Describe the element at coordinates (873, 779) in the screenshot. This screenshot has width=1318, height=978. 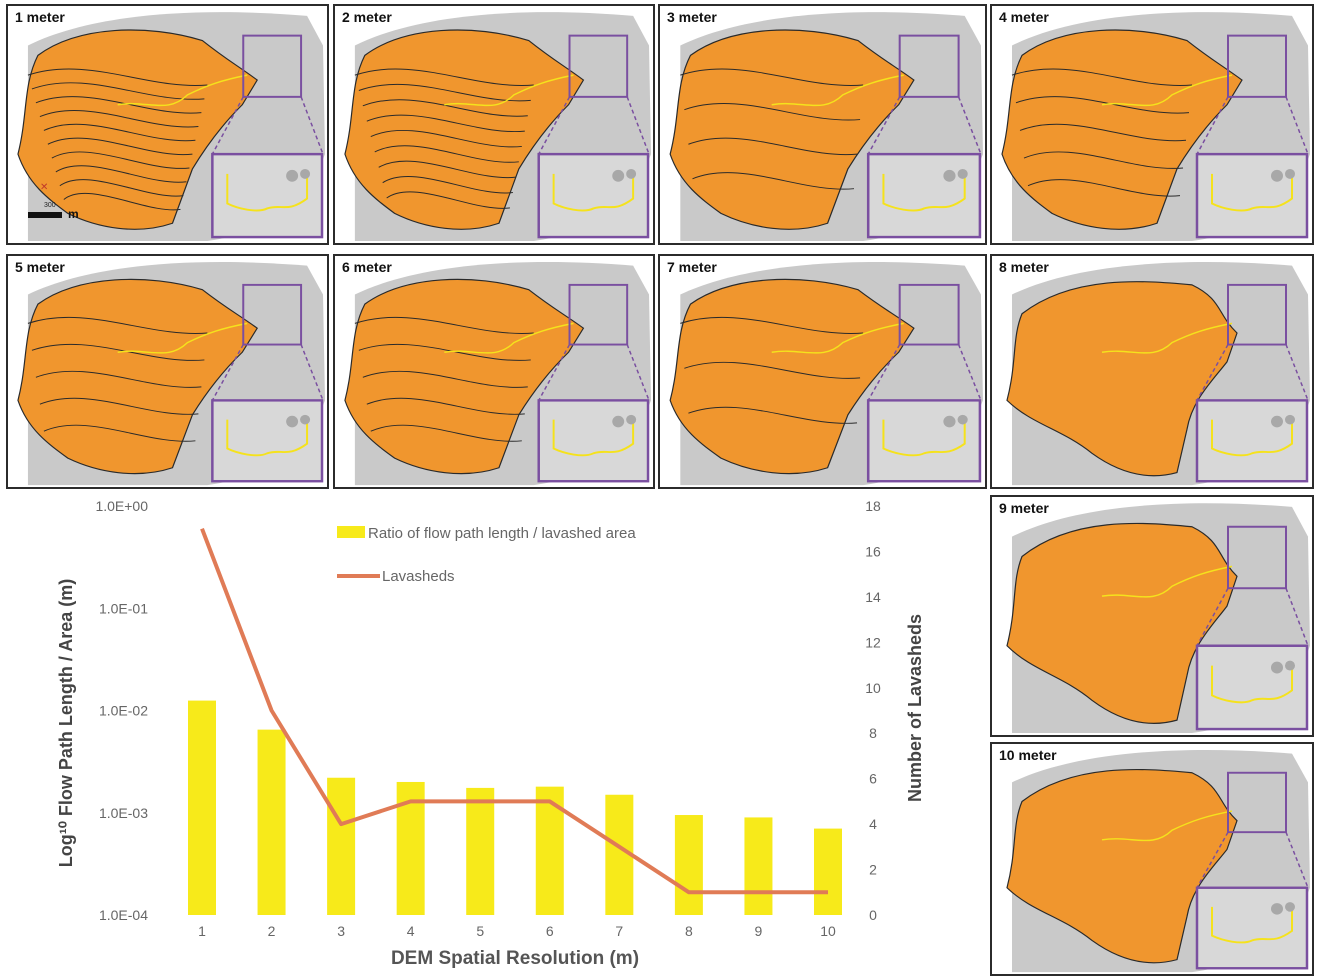
I see `right-tick-label: 6` at that location.